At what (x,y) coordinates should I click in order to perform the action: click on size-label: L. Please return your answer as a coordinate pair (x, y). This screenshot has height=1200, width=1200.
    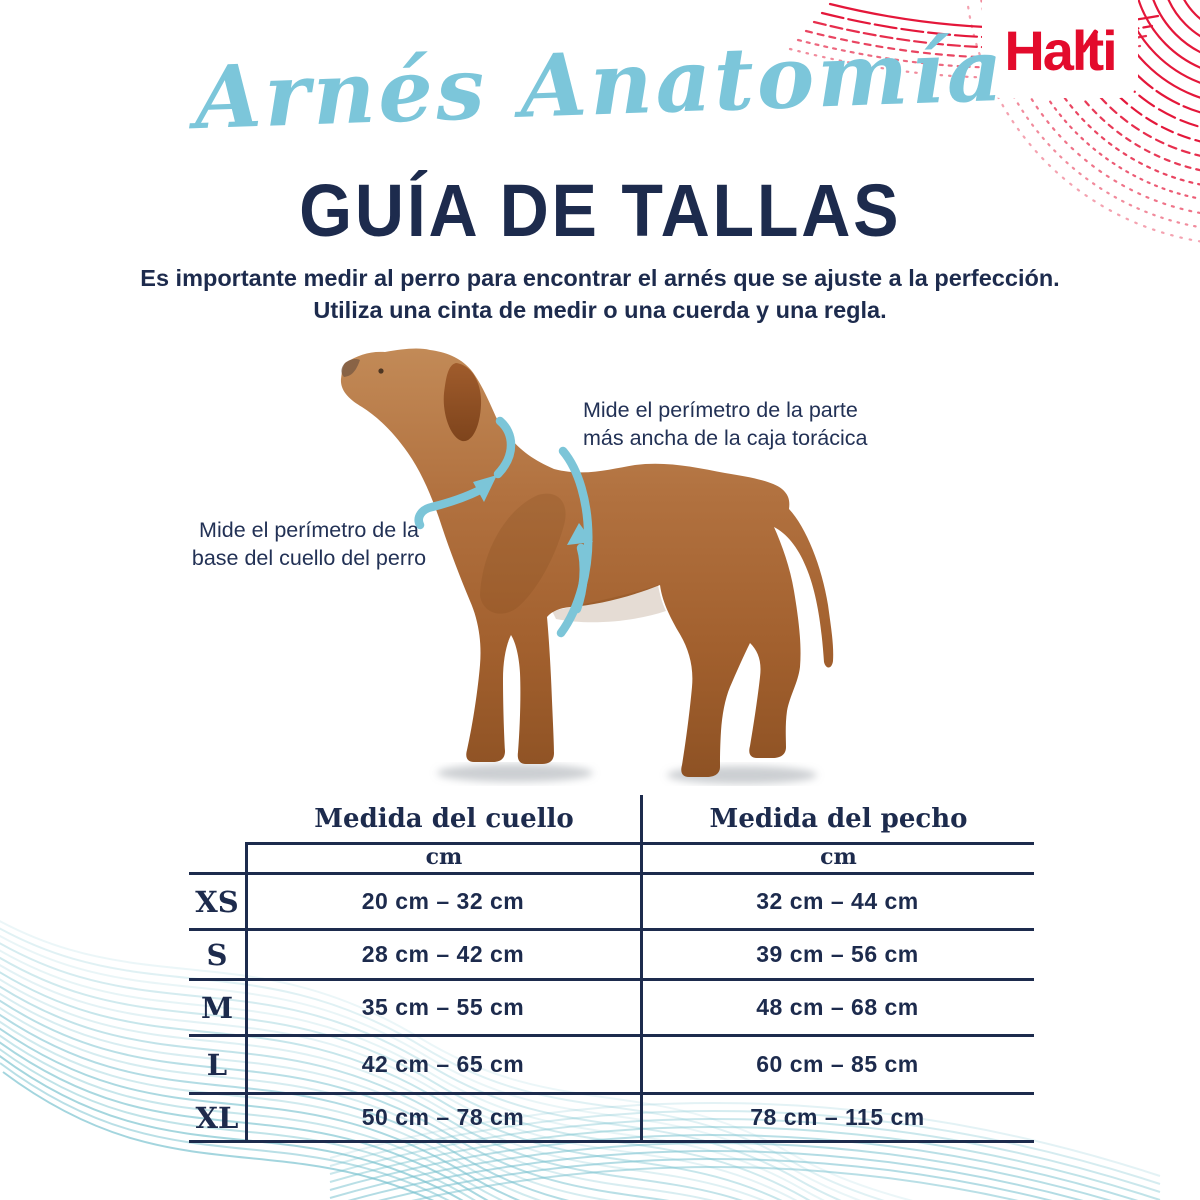
    Looking at the image, I should click on (217, 1064).